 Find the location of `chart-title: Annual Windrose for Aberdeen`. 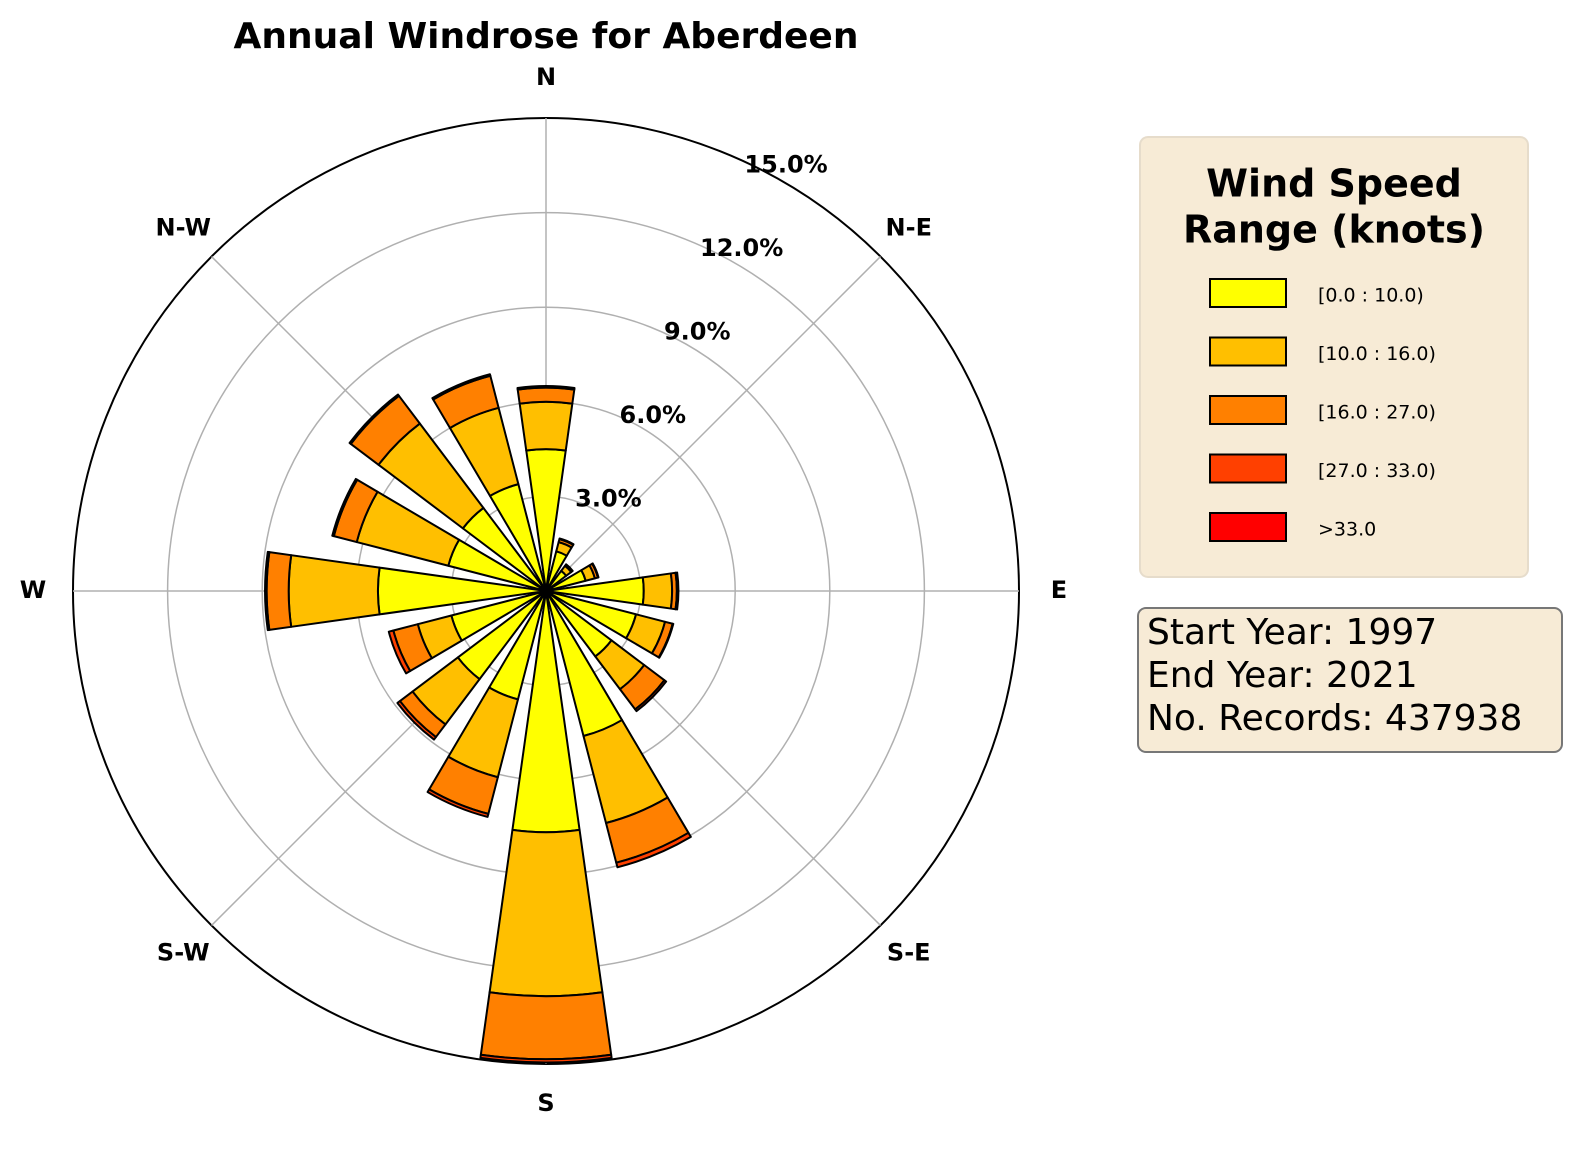

chart-title: Annual Windrose for Aberdeen is located at coordinates (546, 36).